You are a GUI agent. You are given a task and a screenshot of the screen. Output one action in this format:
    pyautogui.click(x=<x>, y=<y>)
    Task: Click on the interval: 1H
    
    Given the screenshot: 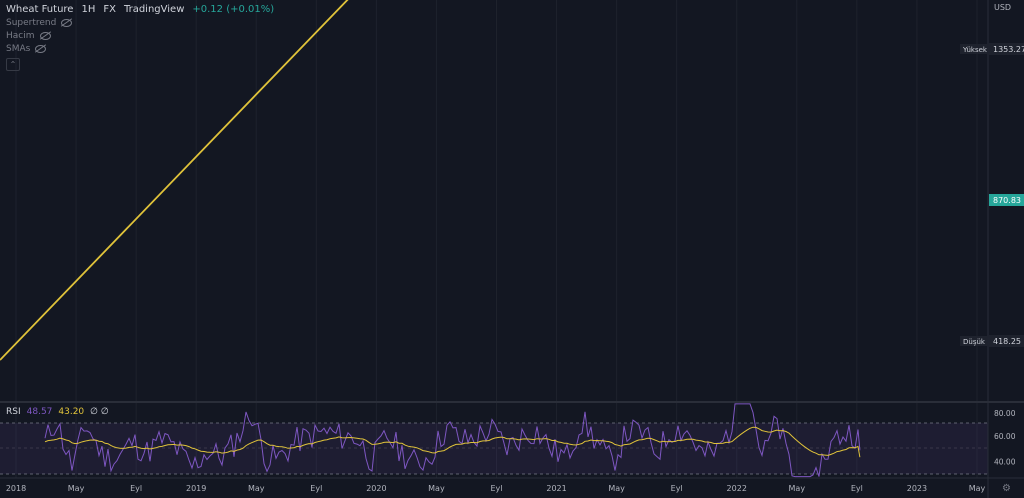 What is the action you would take?
    pyautogui.click(x=88, y=9)
    